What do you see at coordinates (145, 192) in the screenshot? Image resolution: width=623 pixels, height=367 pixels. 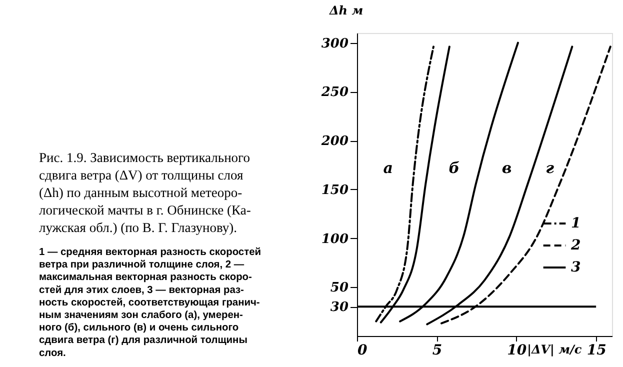 I see `text: Рис. 1.9. Зависимость вертикального сдвига ветра (ΔV) от толщины слоя (Δh) по данным высотной метеоро- логической мачты в г. Обнинске (Ка- лужская обл.) (по В. Г. Глазунову).` at bounding box center [145, 192].